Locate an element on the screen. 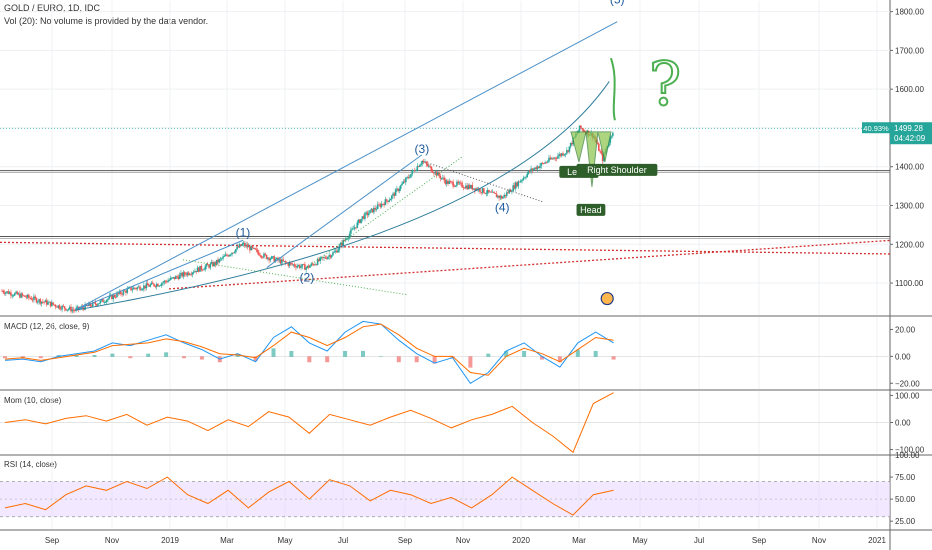 This screenshot has height=550, width=932. y-tick-label: 1400.00 is located at coordinates (909, 167).